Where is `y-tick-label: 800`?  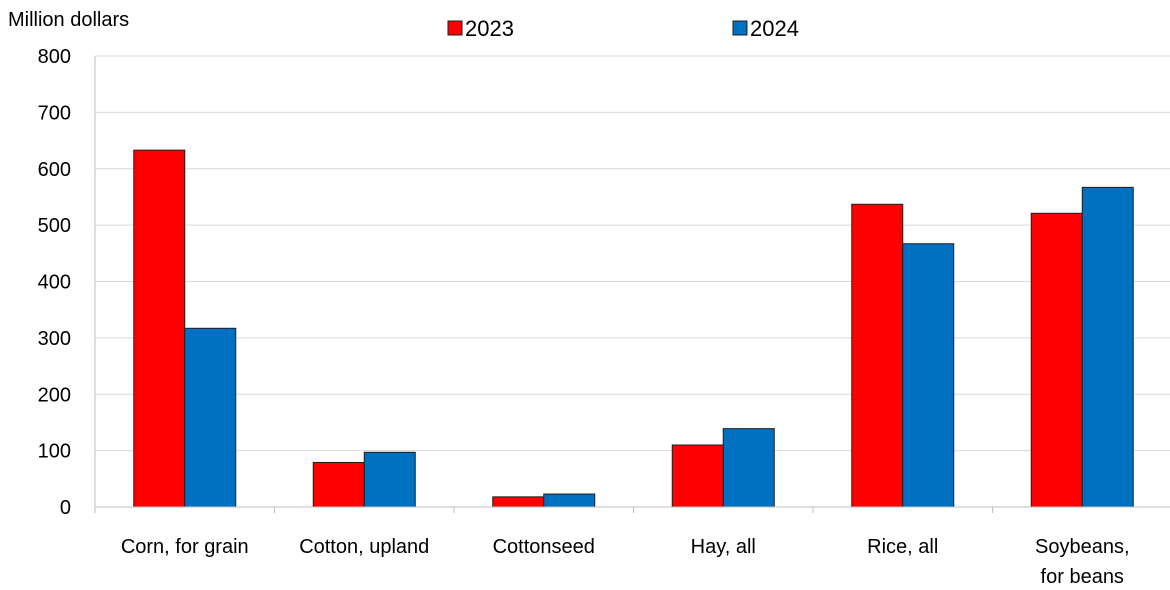
y-tick-label: 800 is located at coordinates (54, 57).